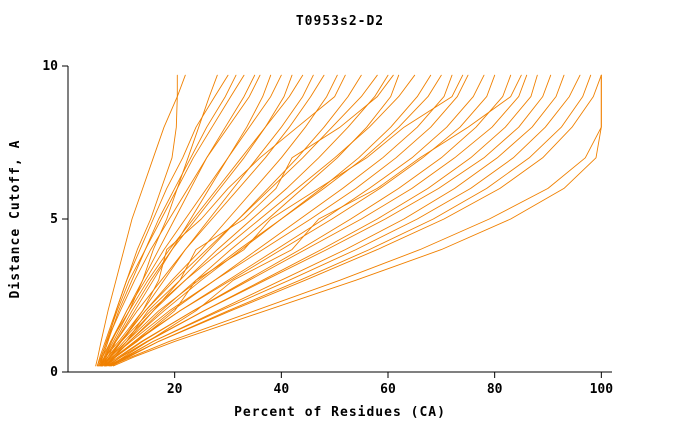  I want to click on y-tick-label: 10, so click(50, 66).